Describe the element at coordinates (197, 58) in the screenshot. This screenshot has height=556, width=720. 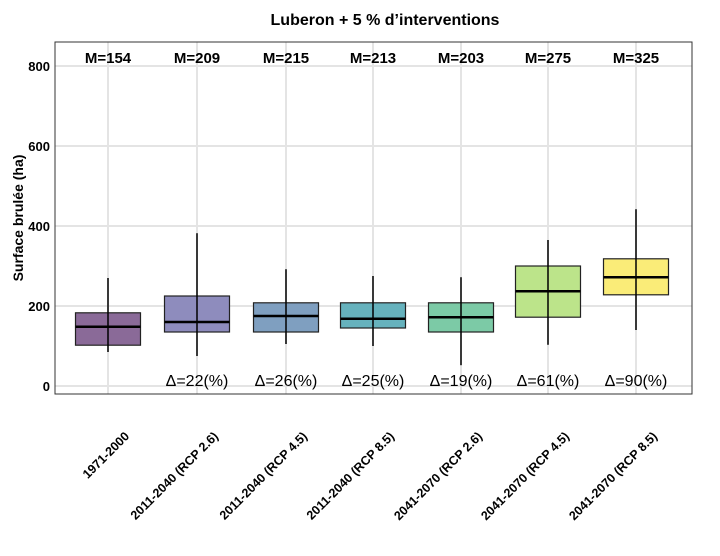
I see `mean-label: M=209` at that location.